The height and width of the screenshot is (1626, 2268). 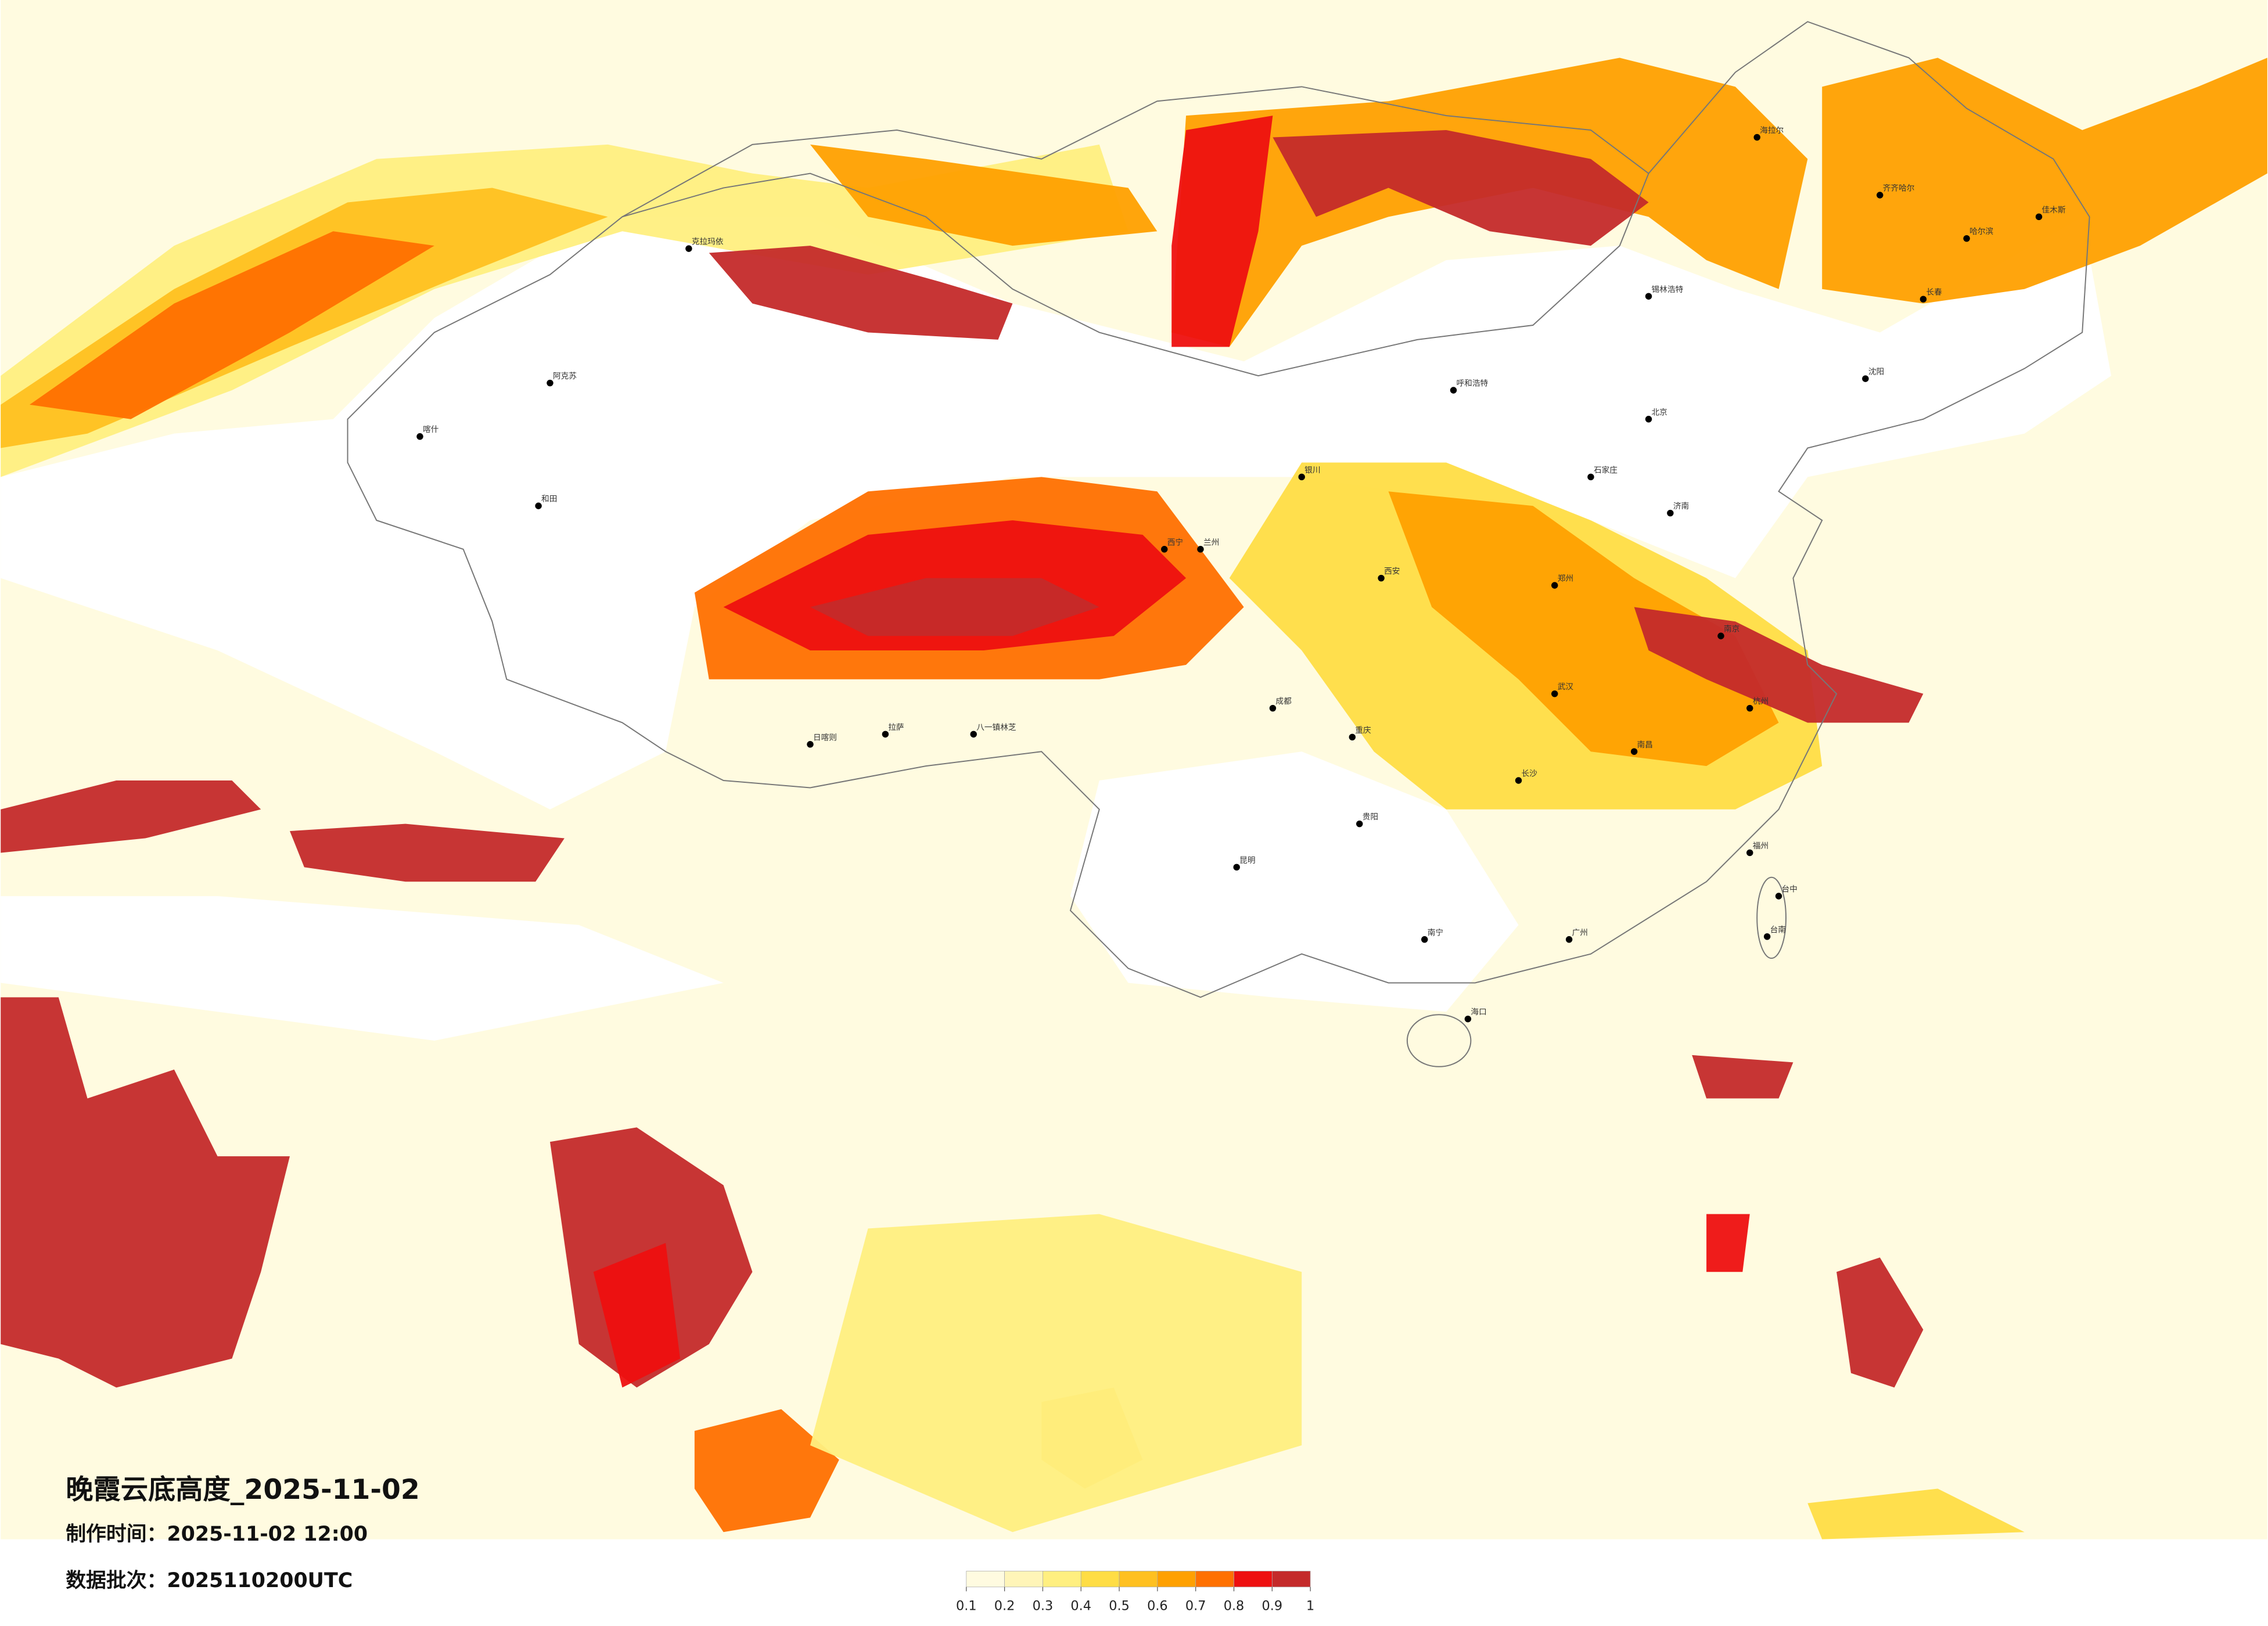 What do you see at coordinates (1565, 579) in the screenshot?
I see `city-label: 郑州` at bounding box center [1565, 579].